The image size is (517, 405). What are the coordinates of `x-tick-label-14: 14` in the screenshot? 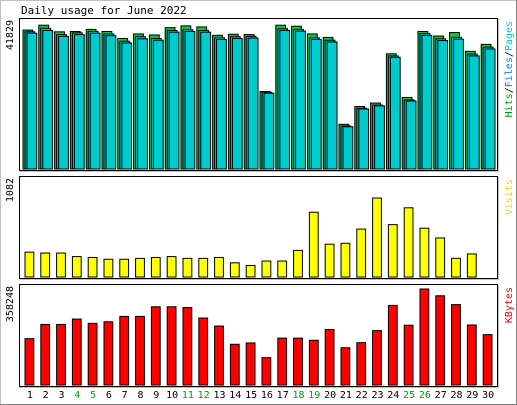 It's located at (235, 395).